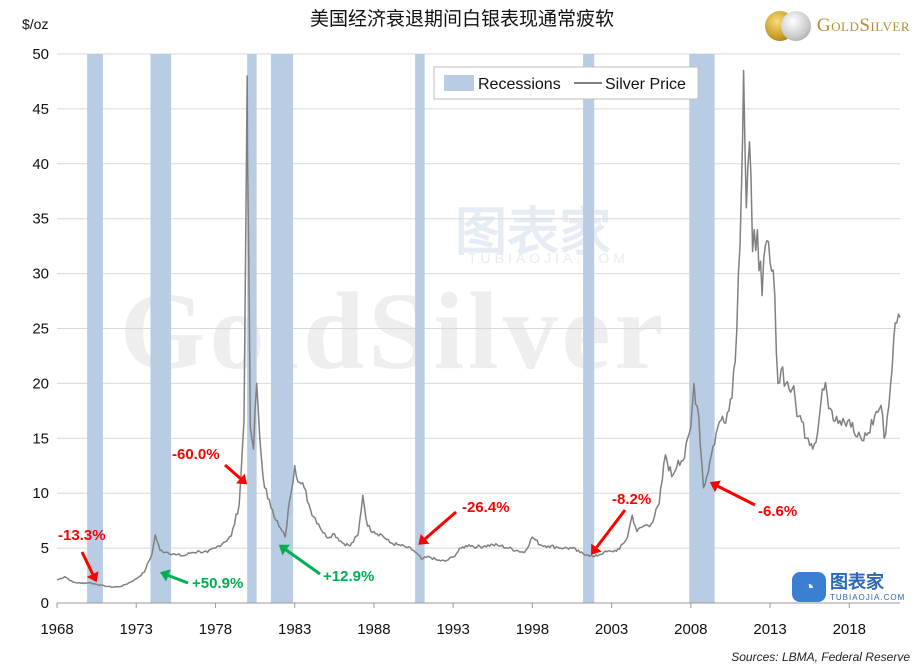 This screenshot has width=924, height=666. What do you see at coordinates (40, 329) in the screenshot?
I see `y-tick-label: 25` at bounding box center [40, 329].